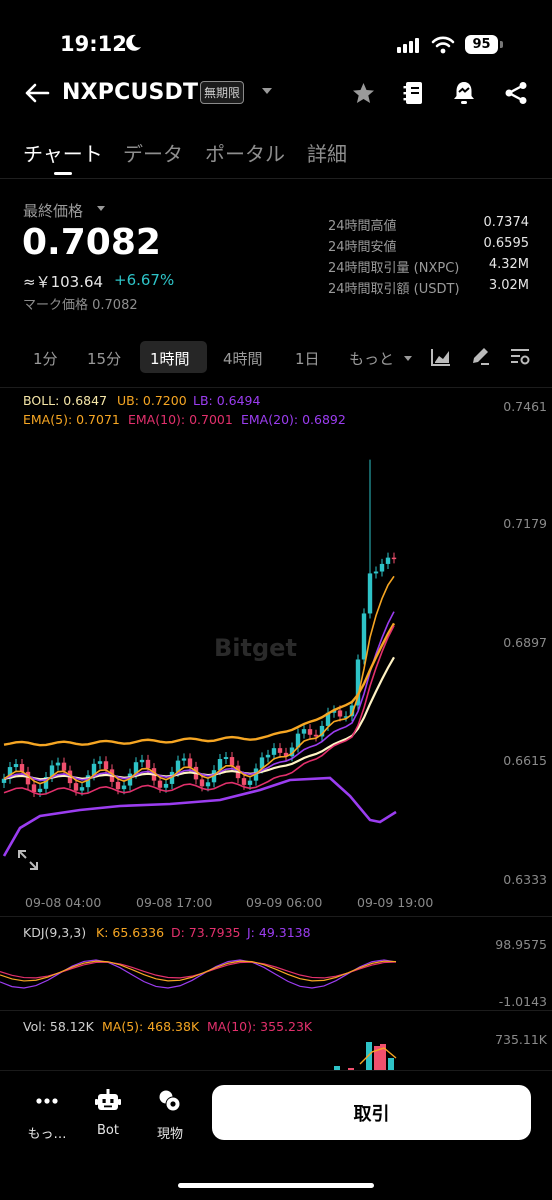 The image size is (552, 1200). Describe the element at coordinates (378, 1056) in the screenshot. I see `volume-ma5-line` at that location.